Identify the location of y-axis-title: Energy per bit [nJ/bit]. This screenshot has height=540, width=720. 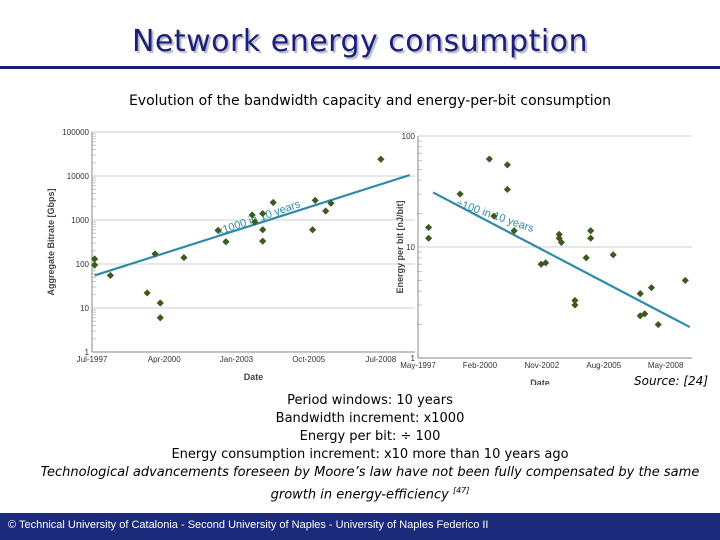
(400, 246).